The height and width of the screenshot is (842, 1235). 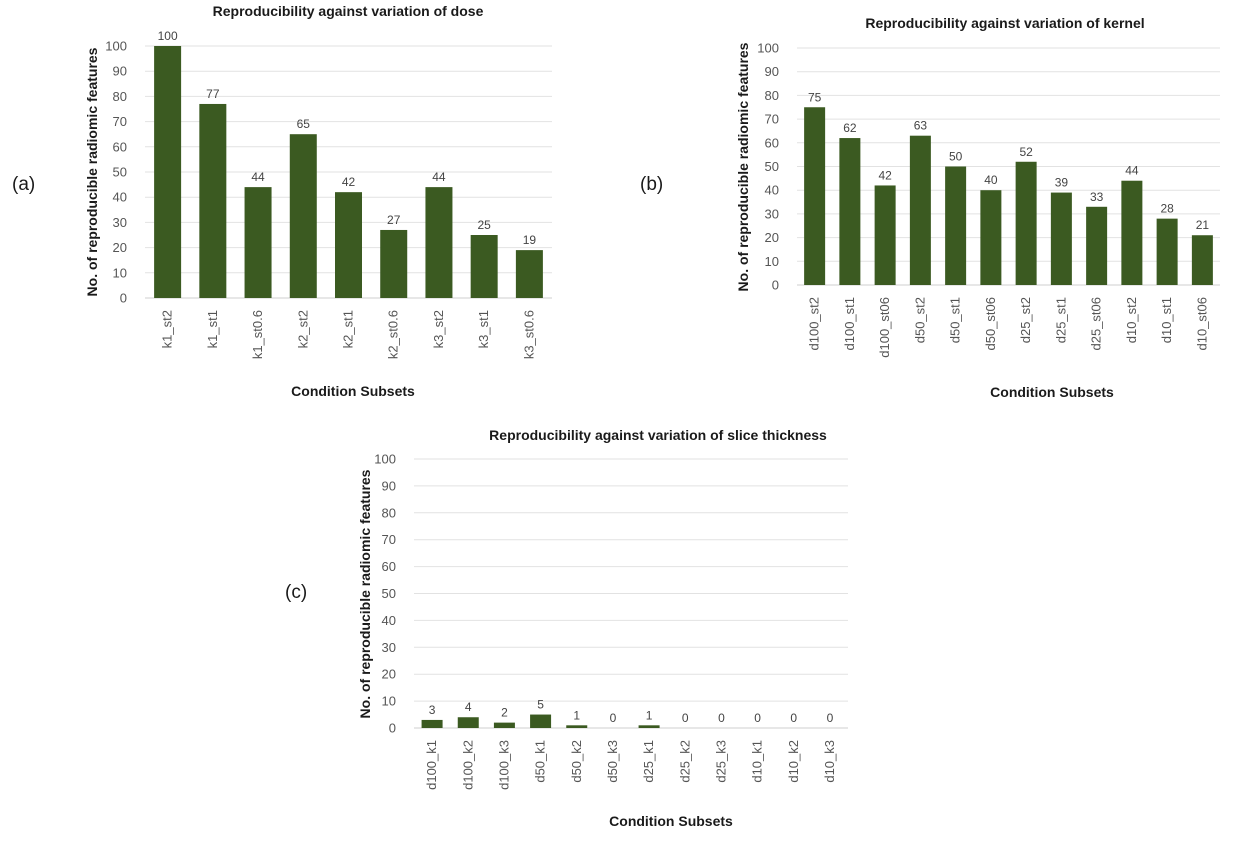 What do you see at coordinates (23, 184) in the screenshot?
I see `panel-label: (a)` at bounding box center [23, 184].